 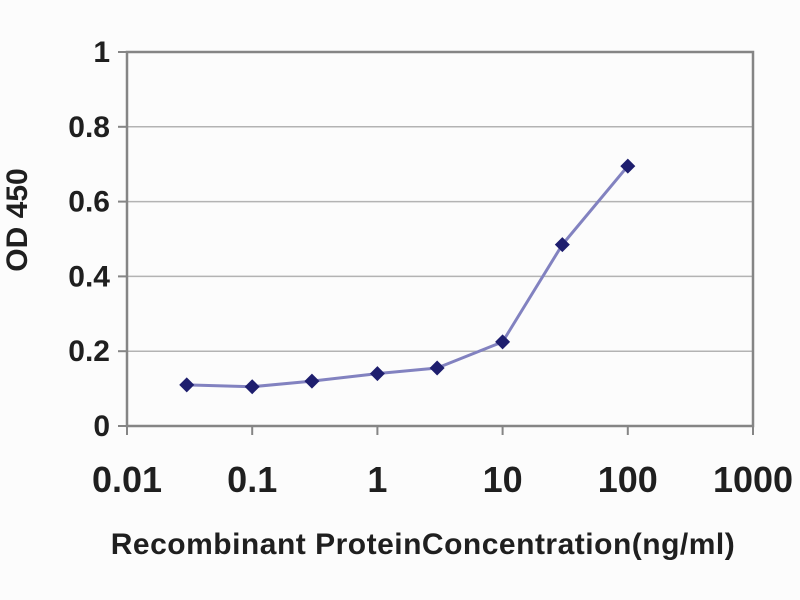 What do you see at coordinates (89, 276) in the screenshot?
I see `y-tick-label: 0.4` at bounding box center [89, 276].